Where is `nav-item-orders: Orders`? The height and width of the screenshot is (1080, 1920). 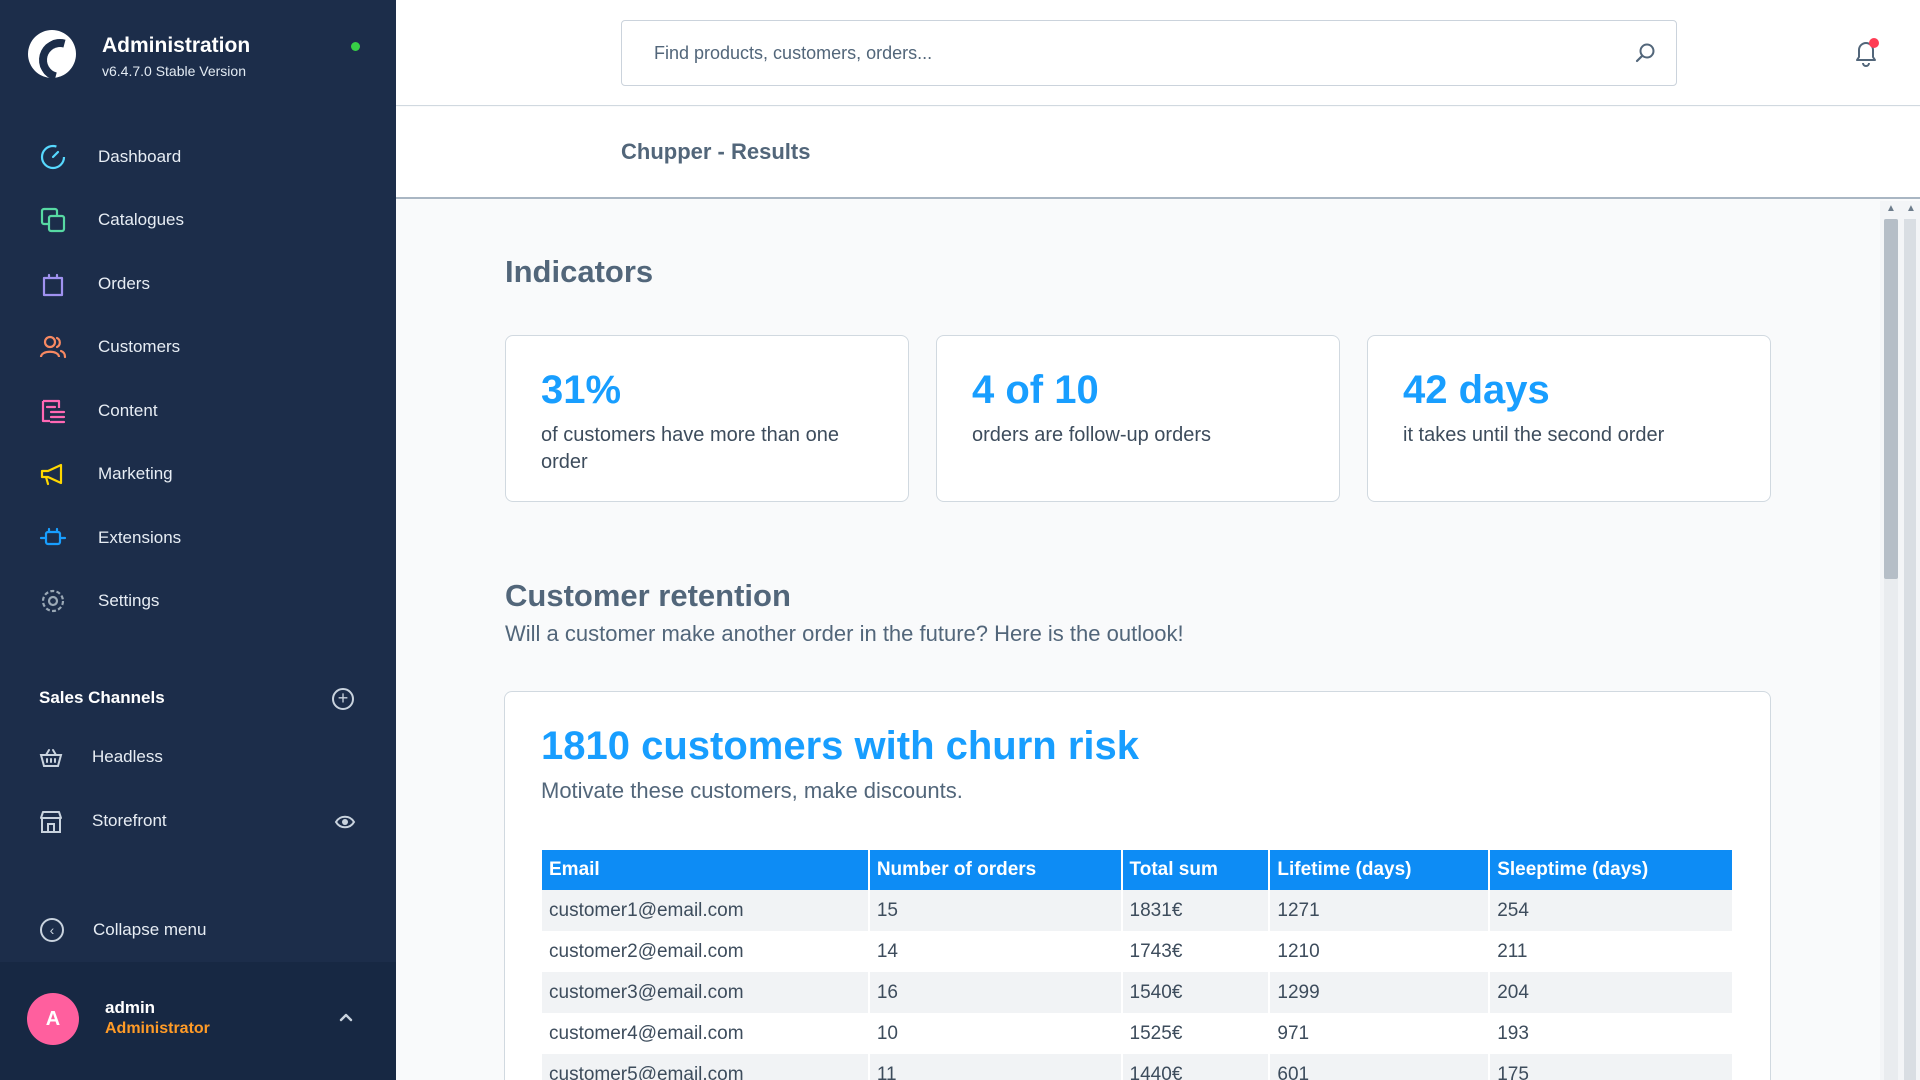 nav-item-orders: Orders is located at coordinates (198, 284).